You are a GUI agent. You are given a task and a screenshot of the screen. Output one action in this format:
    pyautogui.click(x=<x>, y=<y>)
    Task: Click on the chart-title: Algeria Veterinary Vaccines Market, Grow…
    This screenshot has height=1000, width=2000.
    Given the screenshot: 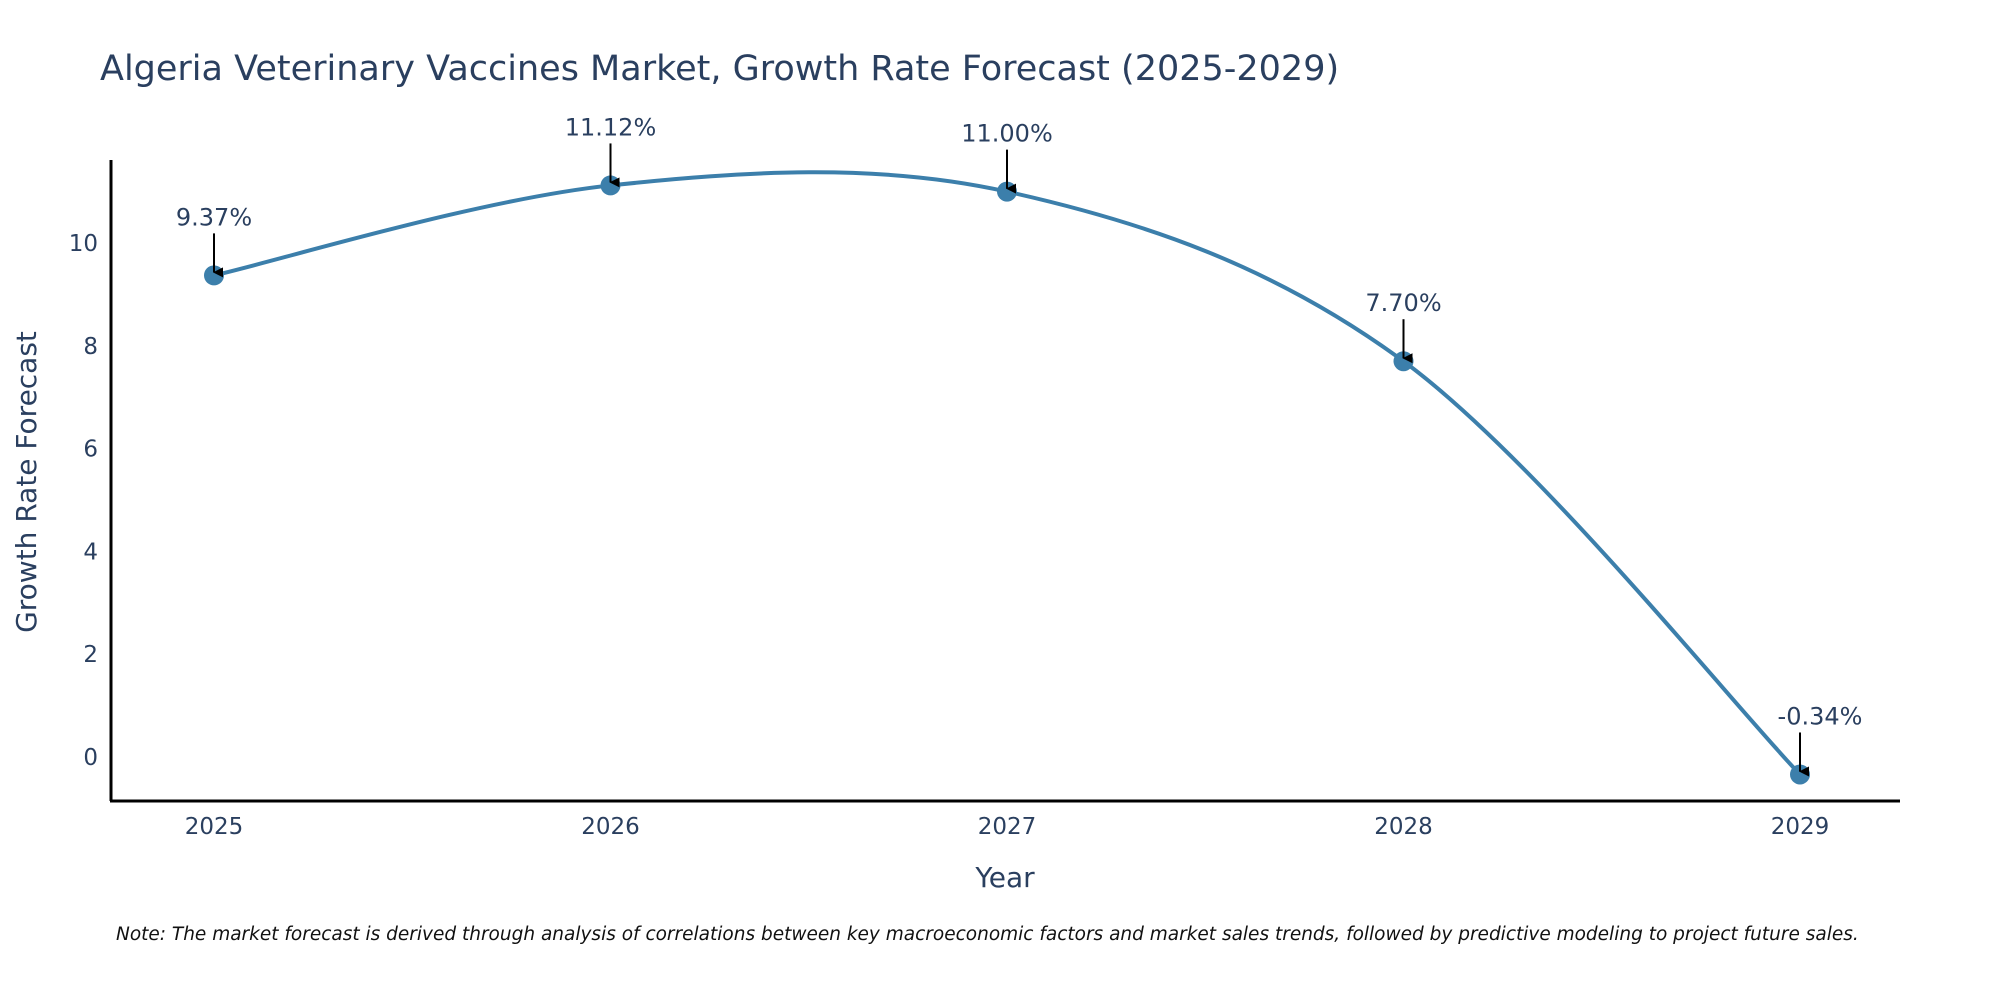 What is the action you would take?
    pyautogui.click(x=719, y=69)
    